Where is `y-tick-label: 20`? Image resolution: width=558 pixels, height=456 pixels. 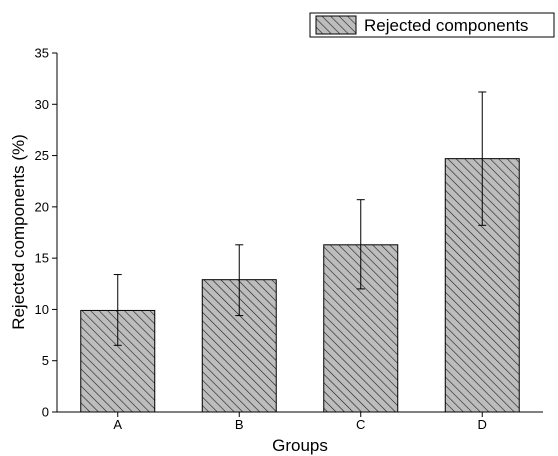
y-tick-label: 20 is located at coordinates (42, 206).